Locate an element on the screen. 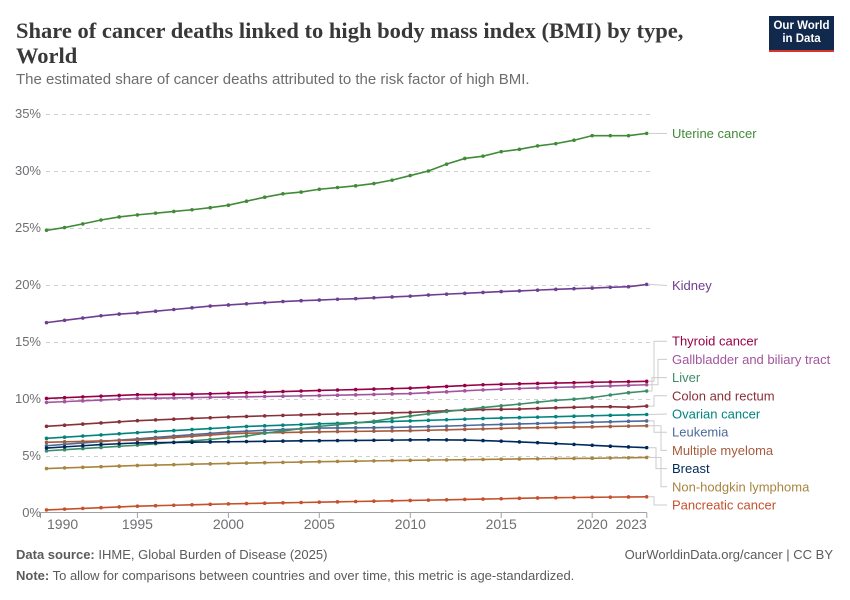  svg-text: Thyroid cancer is located at coordinates (715, 341).